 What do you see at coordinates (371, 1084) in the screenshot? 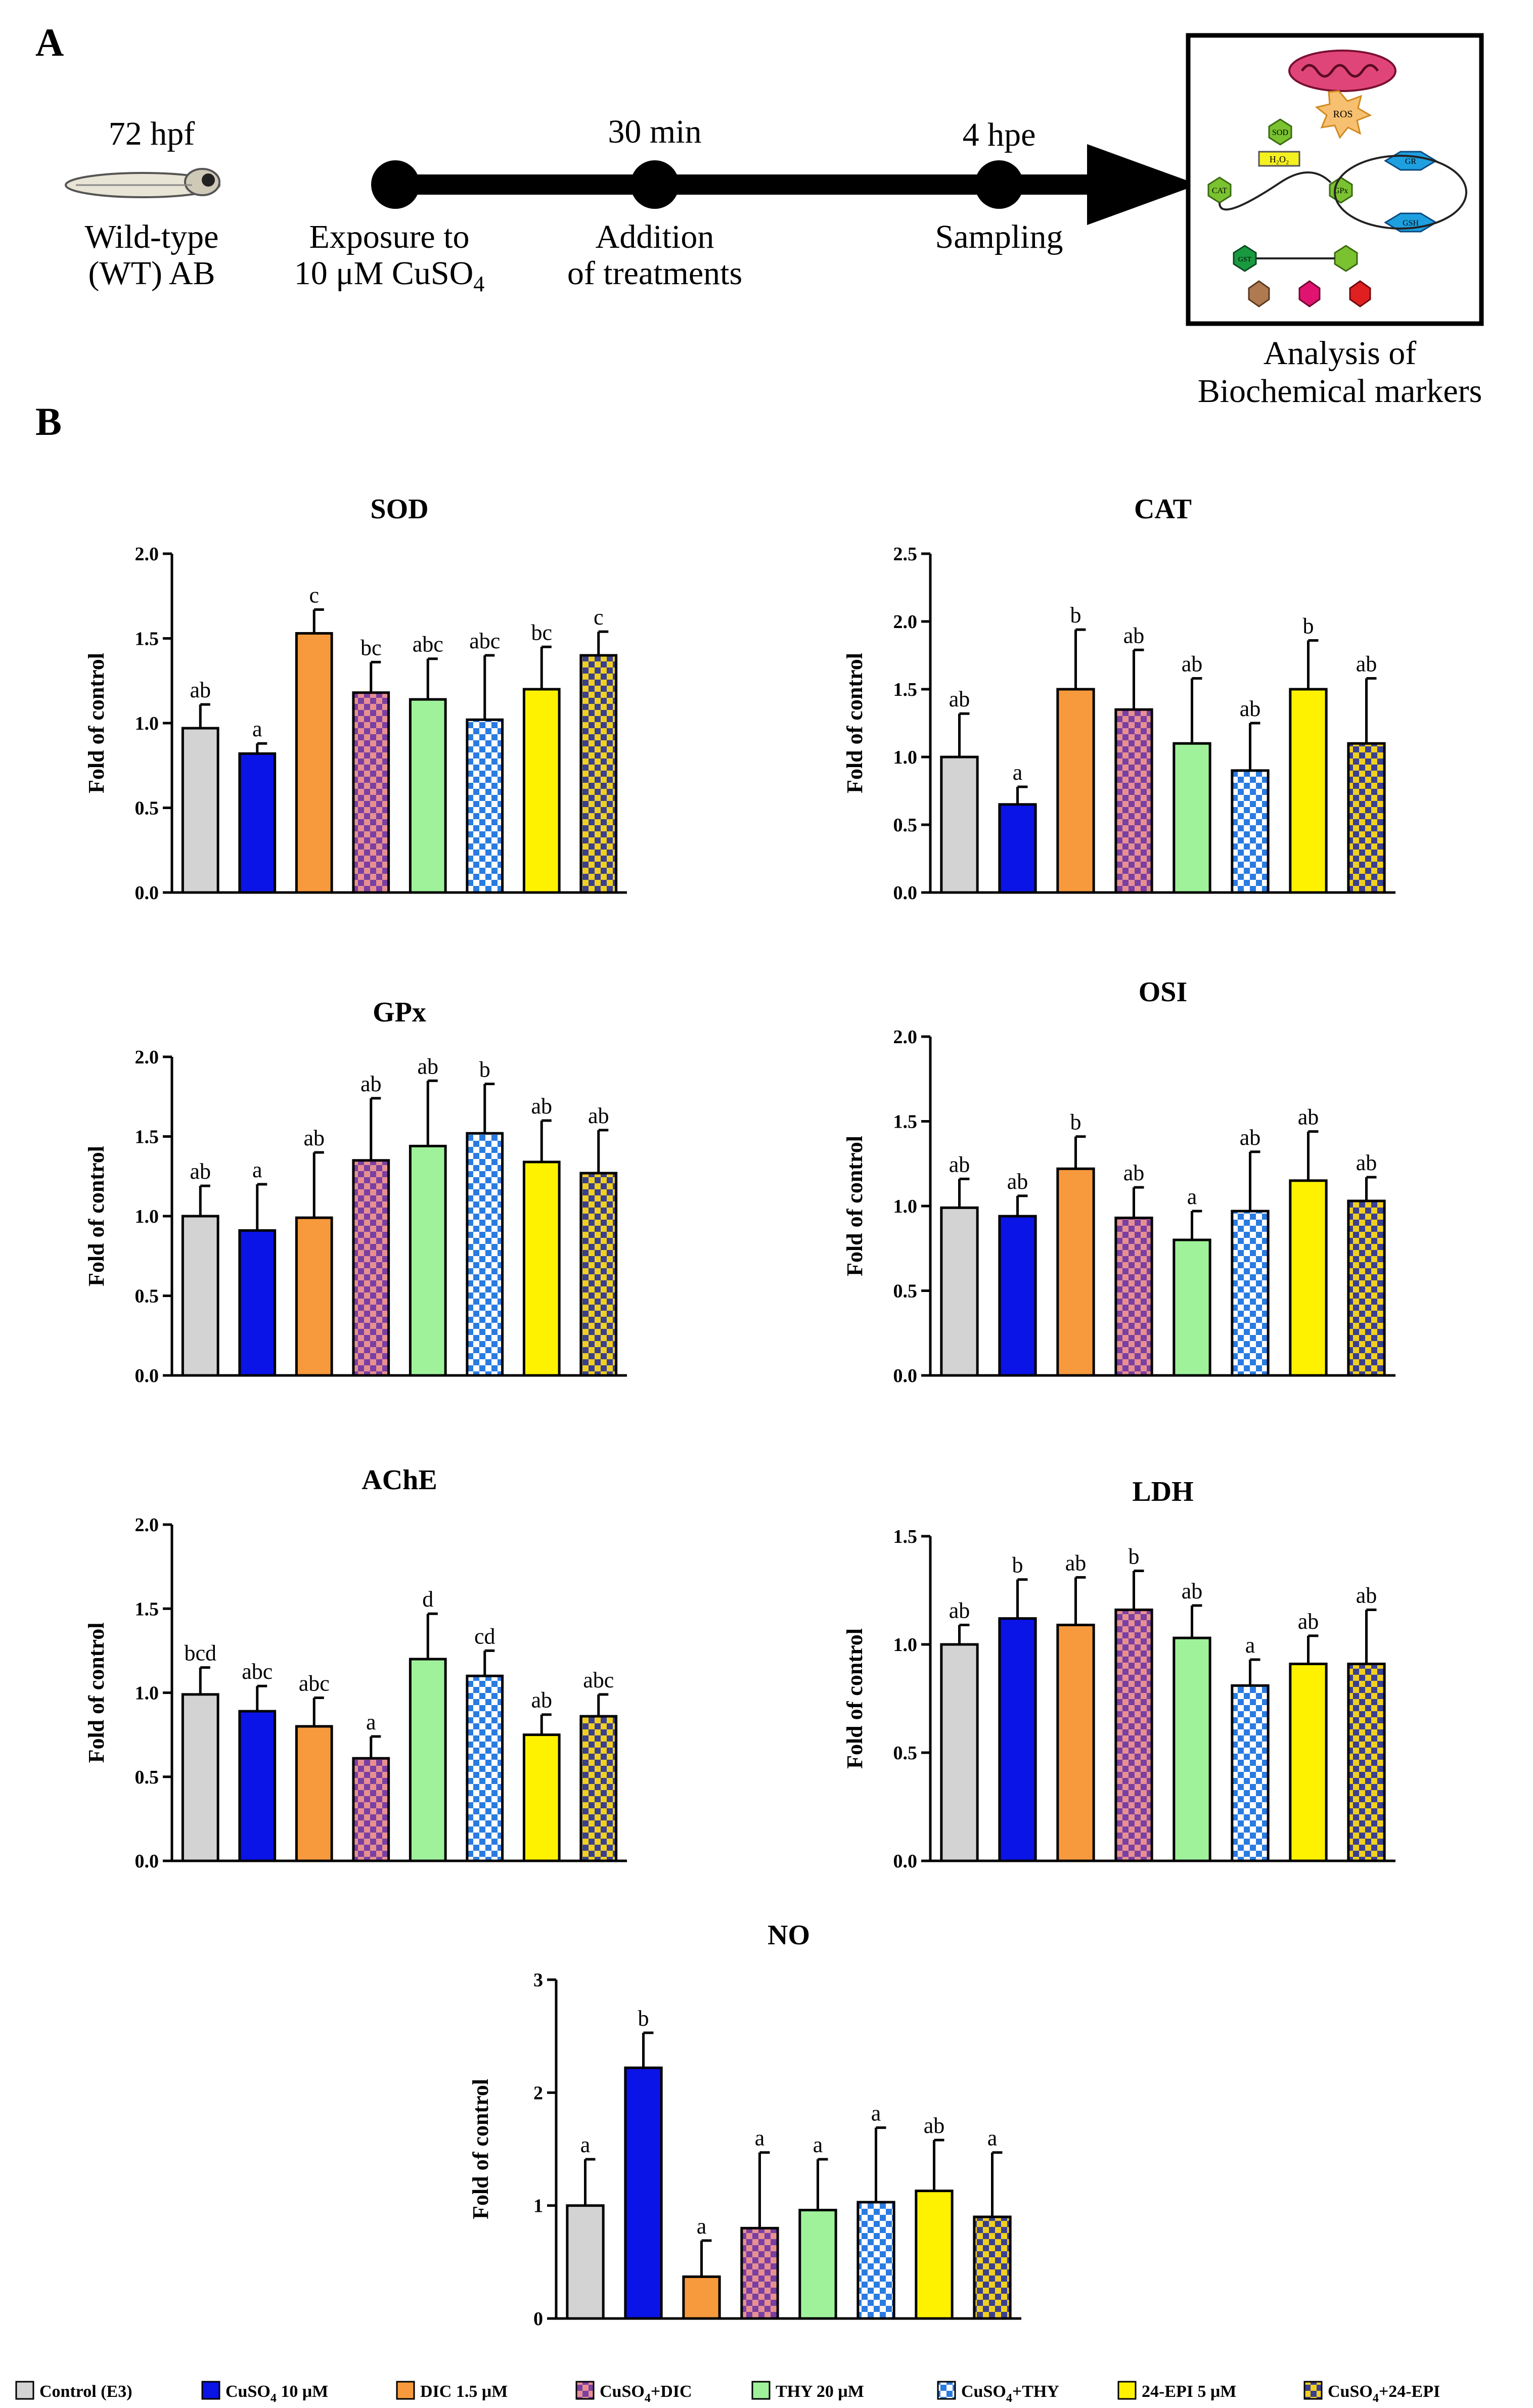
I see `sig-letter-gpx-3: ab` at bounding box center [371, 1084].